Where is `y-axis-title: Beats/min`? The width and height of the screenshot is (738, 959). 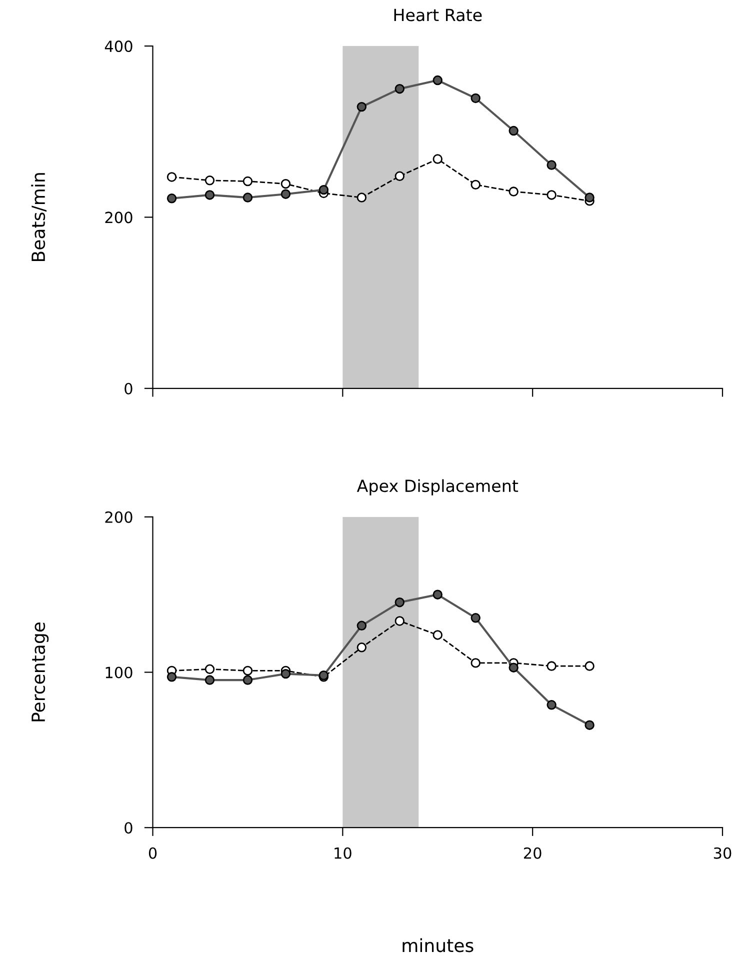 y-axis-title: Beats/min is located at coordinates (39, 217).